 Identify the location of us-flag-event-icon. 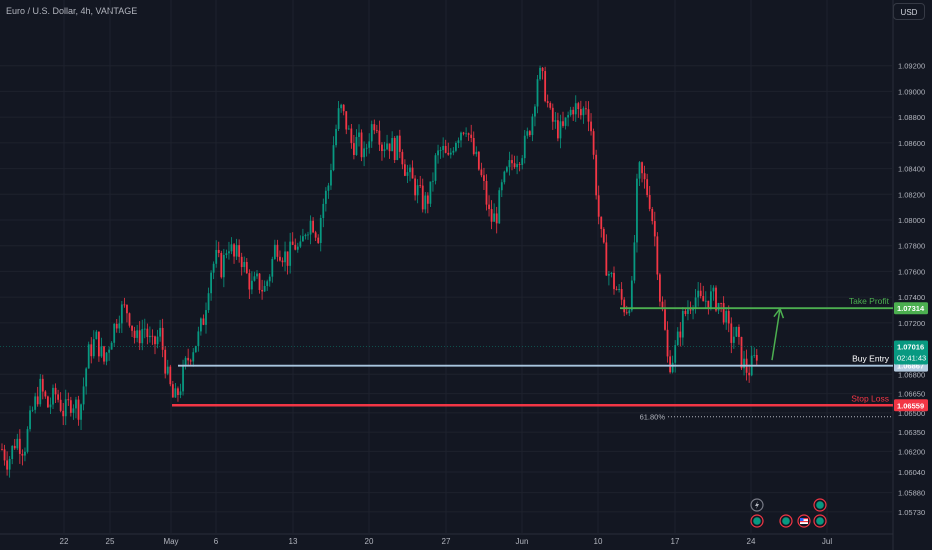
(804, 521).